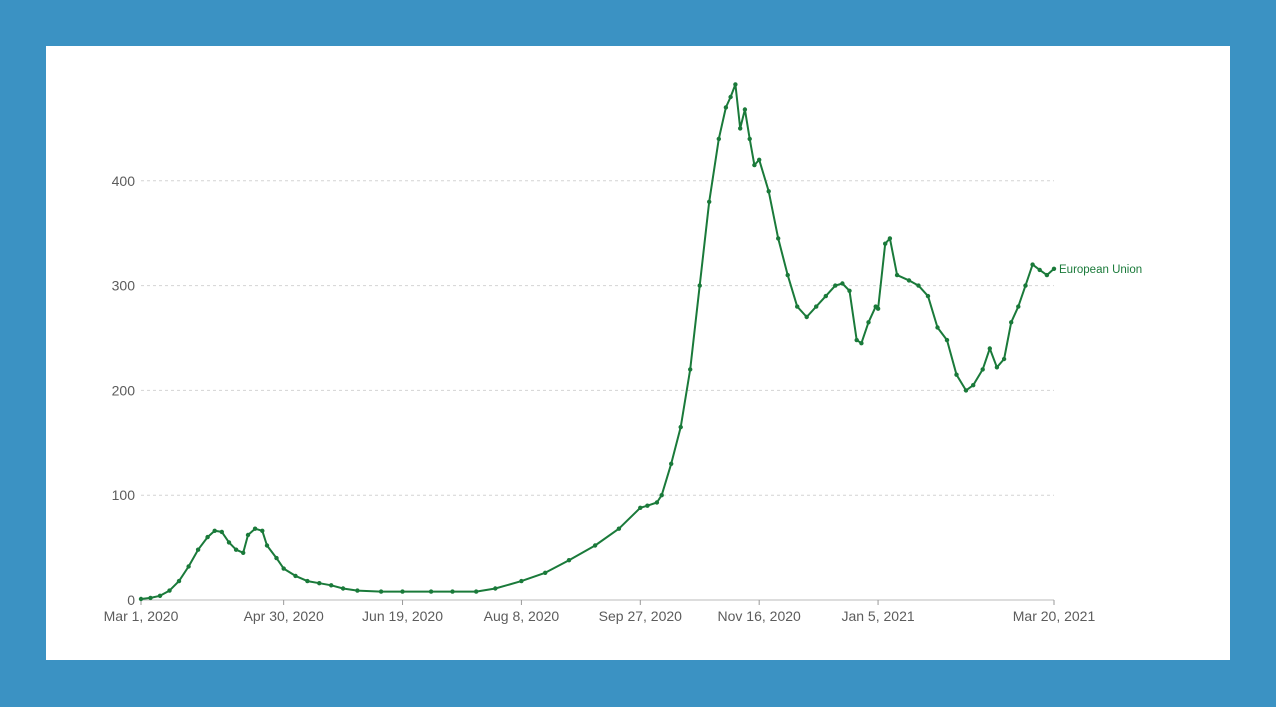 The height and width of the screenshot is (707, 1276). Describe the element at coordinates (124, 286) in the screenshot. I see `y-tick-label: 300` at that location.